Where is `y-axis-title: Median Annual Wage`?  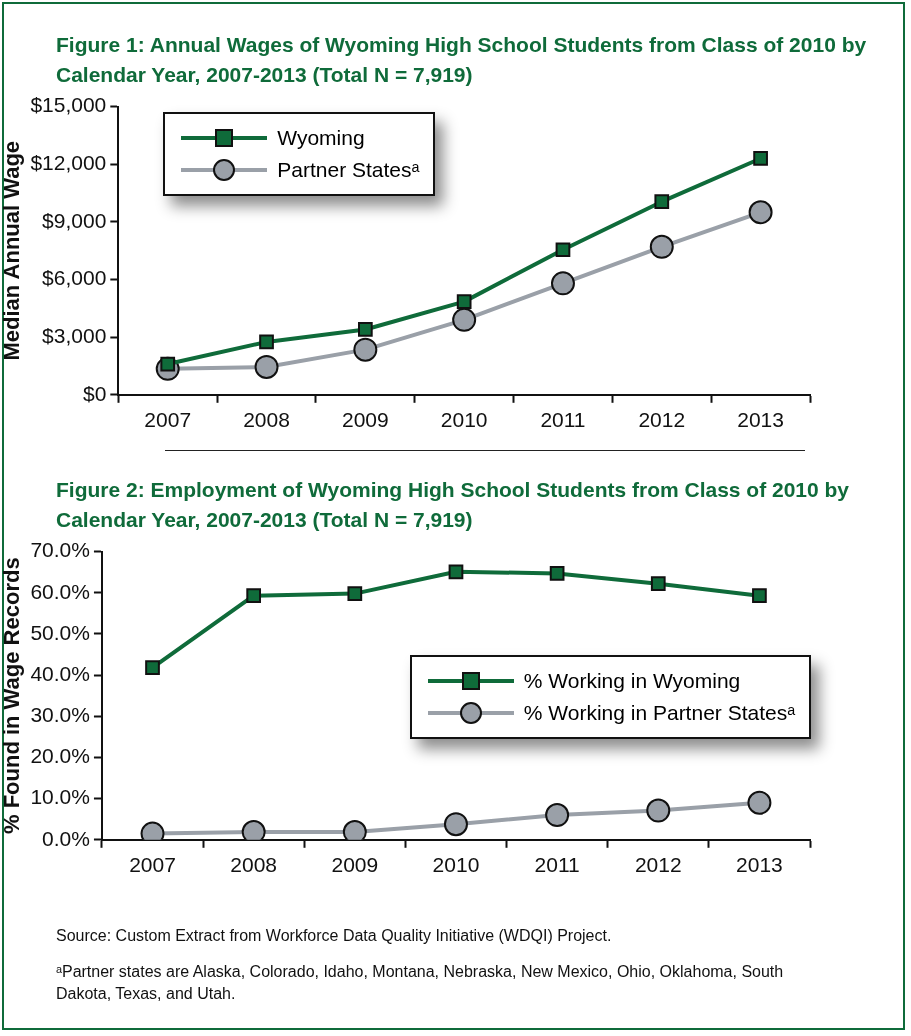 y-axis-title: Median Annual Wage is located at coordinates (12, 250).